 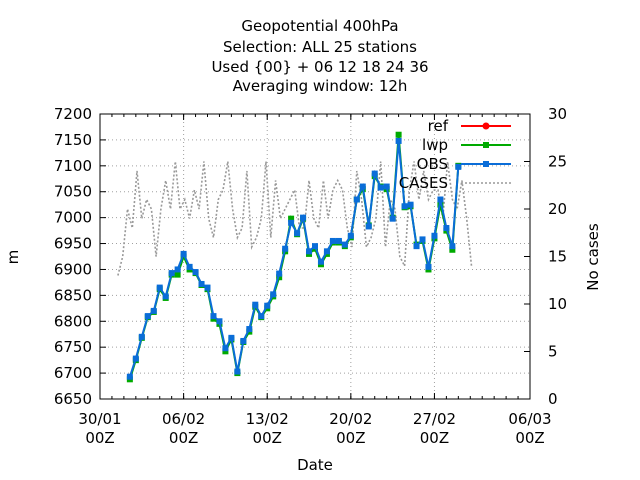 What do you see at coordinates (73, 373) in the screenshot?
I see `y-tick-label: 6700` at bounding box center [73, 373].